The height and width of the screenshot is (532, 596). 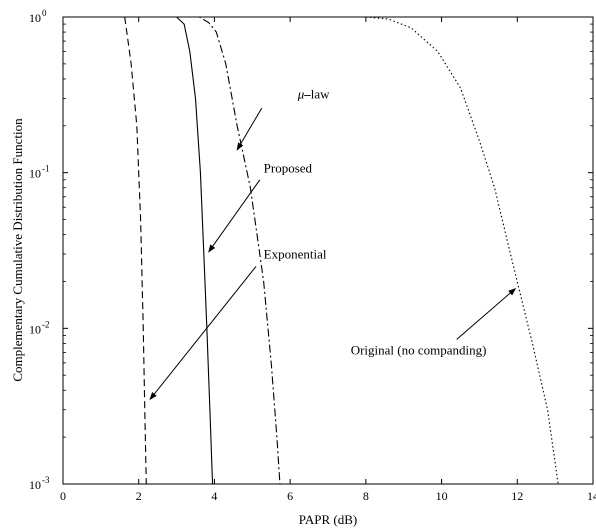 I want to click on x-tick-label: 14, so click(x=591, y=496).